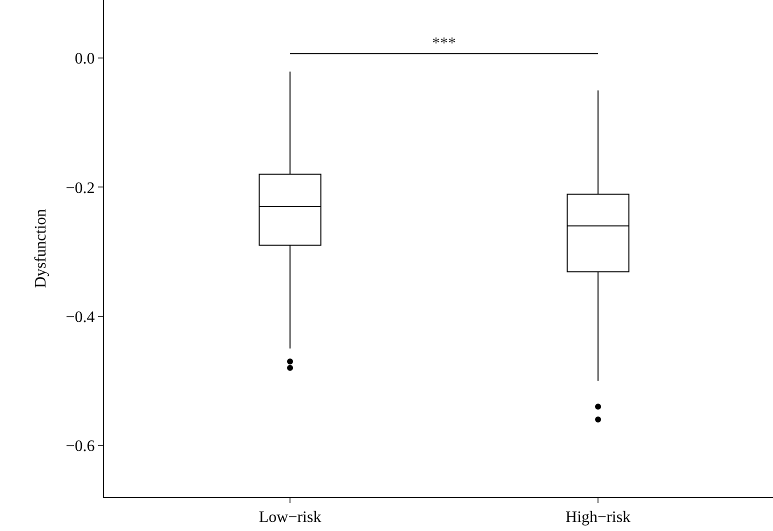  Describe the element at coordinates (84, 59) in the screenshot. I see `y-tick-label: 0.0` at that location.